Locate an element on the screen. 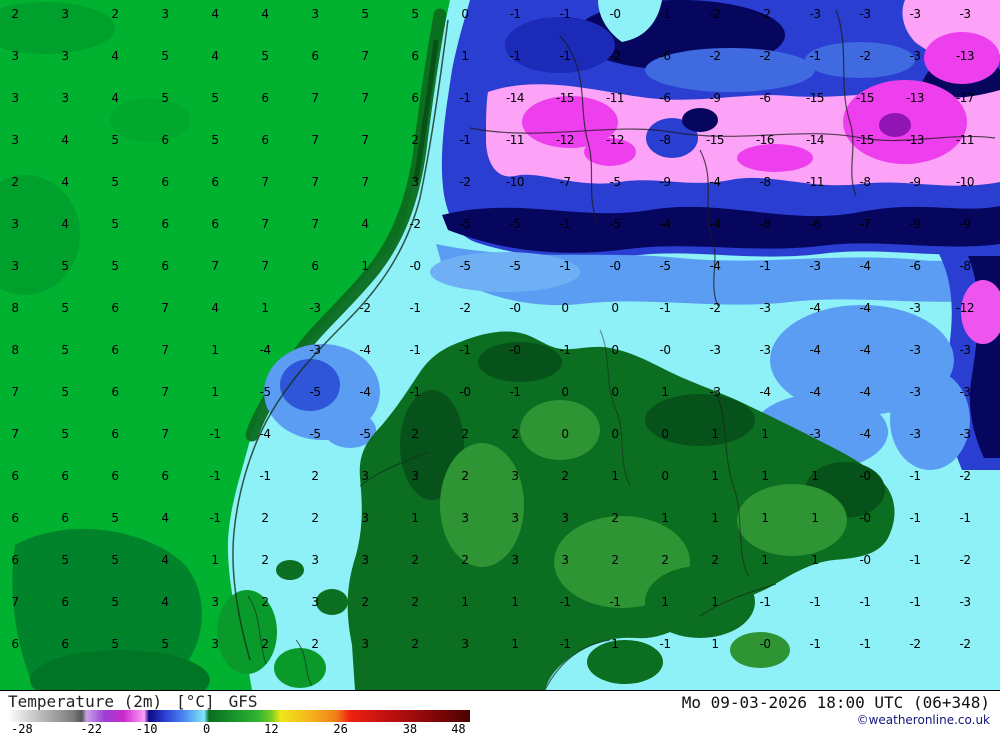 The width and height of the screenshot is (1000, 736). scale-tick-label: -10 is located at coordinates (146, 729).